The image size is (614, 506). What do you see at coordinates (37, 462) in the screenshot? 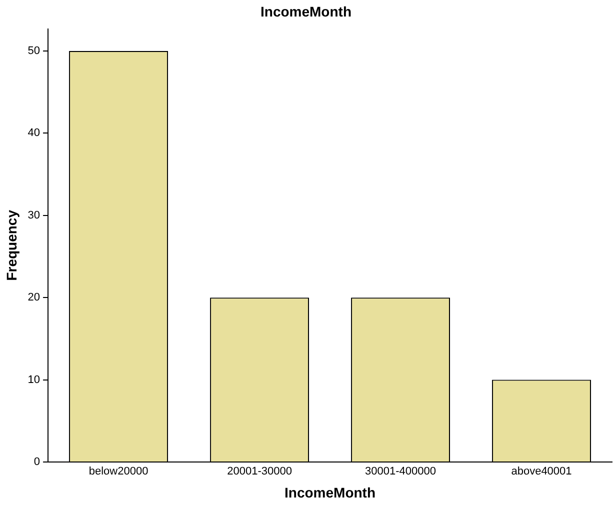
I see `y-tick-label: 0` at bounding box center [37, 462].